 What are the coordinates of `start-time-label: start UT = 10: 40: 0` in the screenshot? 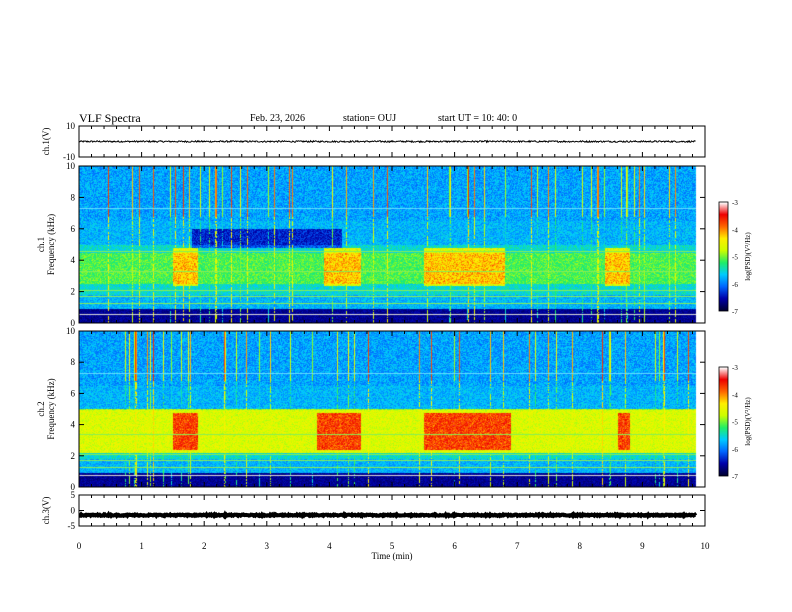 It's located at (478, 118).